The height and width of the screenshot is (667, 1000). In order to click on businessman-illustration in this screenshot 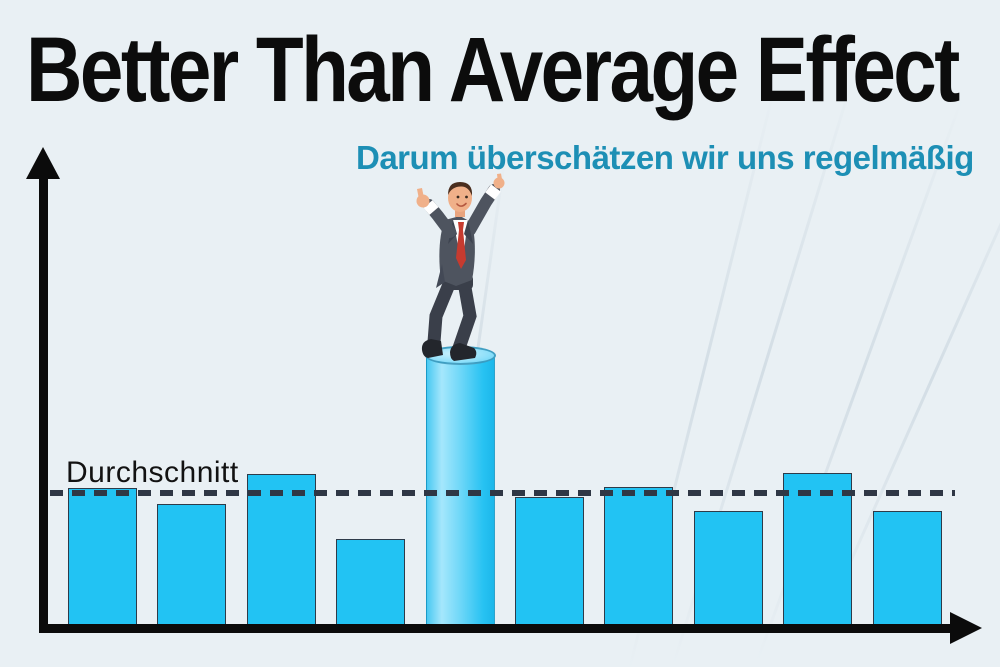, I will do `click(460, 267)`.